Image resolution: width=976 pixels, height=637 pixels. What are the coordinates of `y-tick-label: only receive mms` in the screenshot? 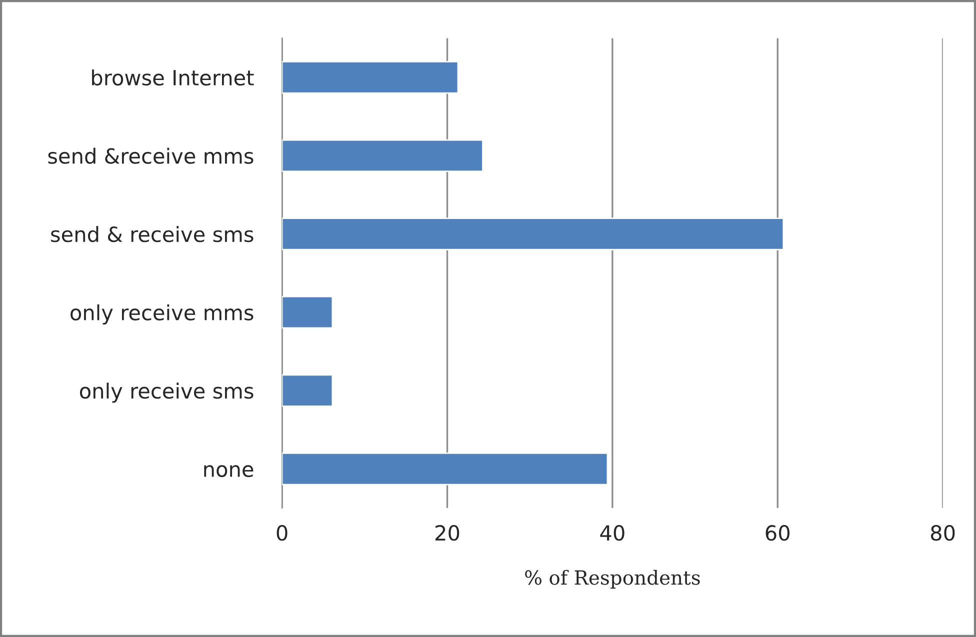 It's located at (162, 314).